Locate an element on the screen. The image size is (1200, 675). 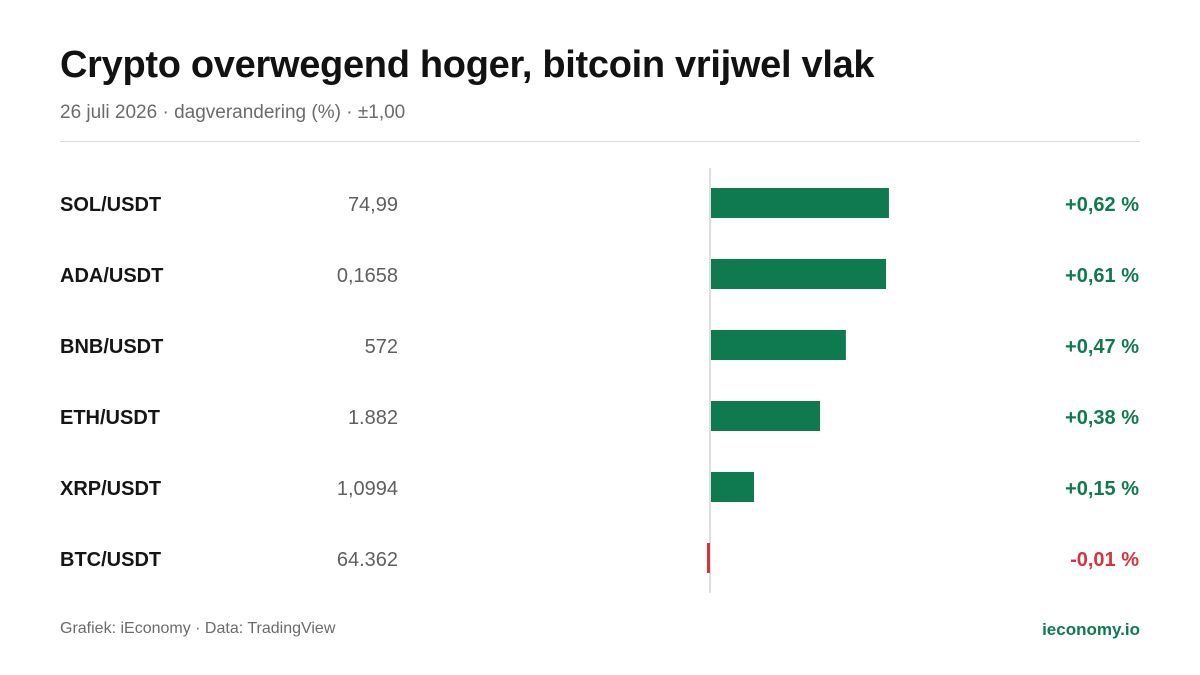
price-label: 1.882 is located at coordinates (373, 418).